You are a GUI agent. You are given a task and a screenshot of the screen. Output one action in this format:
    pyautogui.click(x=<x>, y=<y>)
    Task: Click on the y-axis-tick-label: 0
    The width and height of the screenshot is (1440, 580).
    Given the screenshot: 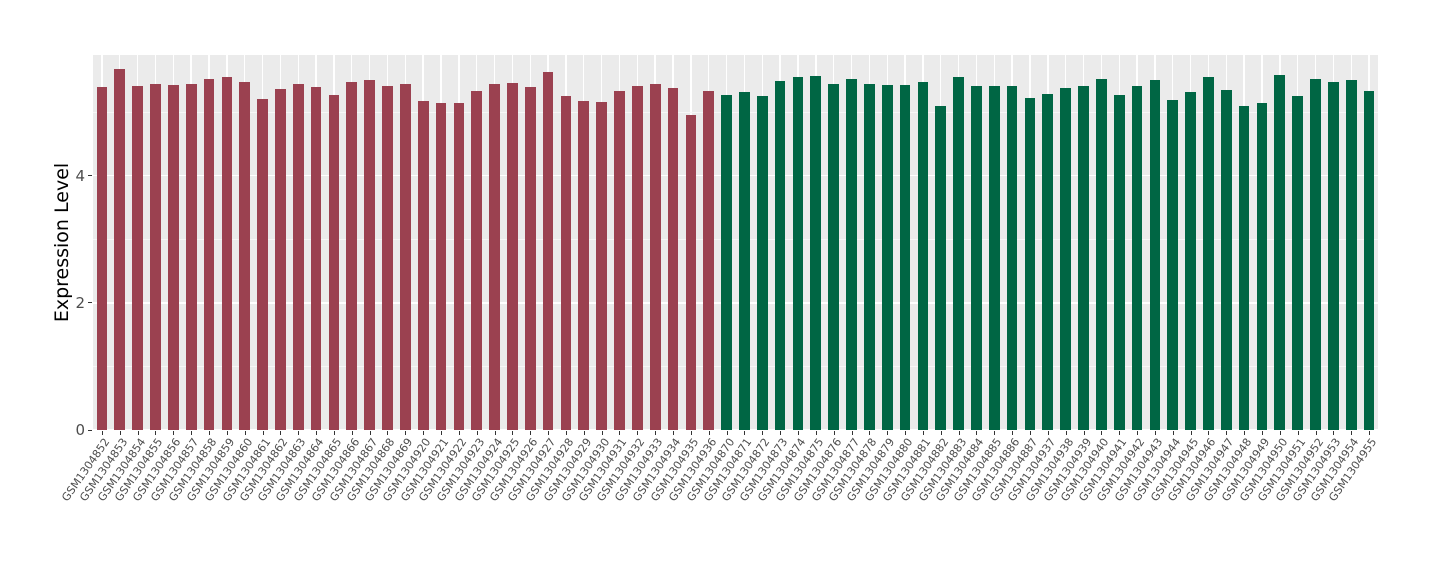 What is the action you would take?
    pyautogui.click(x=80, y=430)
    